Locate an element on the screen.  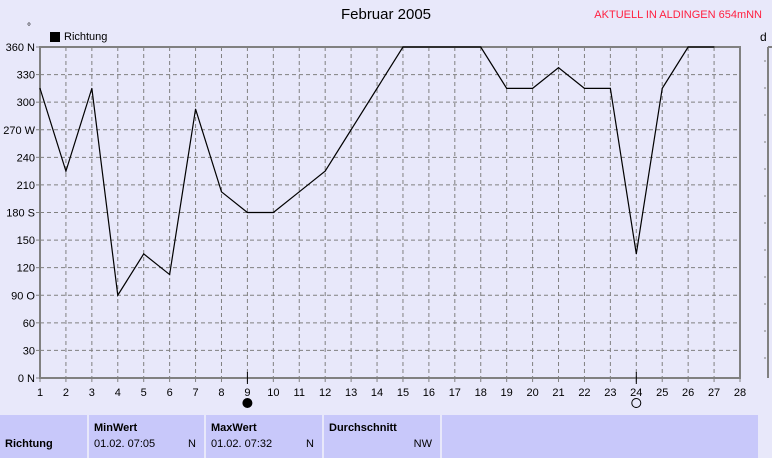
x-tick-label: 9 is located at coordinates (247, 393).